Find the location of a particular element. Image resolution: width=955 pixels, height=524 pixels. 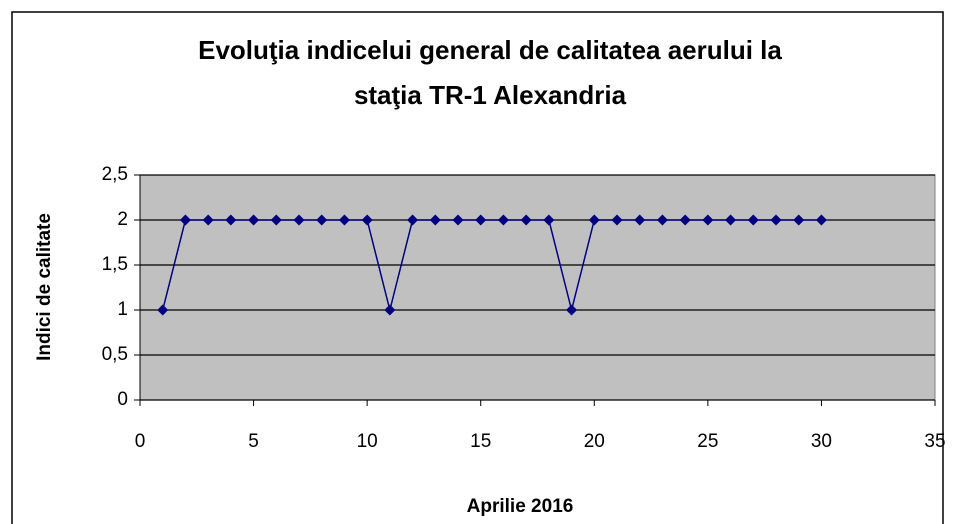

y-tick-label: 0,5 is located at coordinates (115, 354).